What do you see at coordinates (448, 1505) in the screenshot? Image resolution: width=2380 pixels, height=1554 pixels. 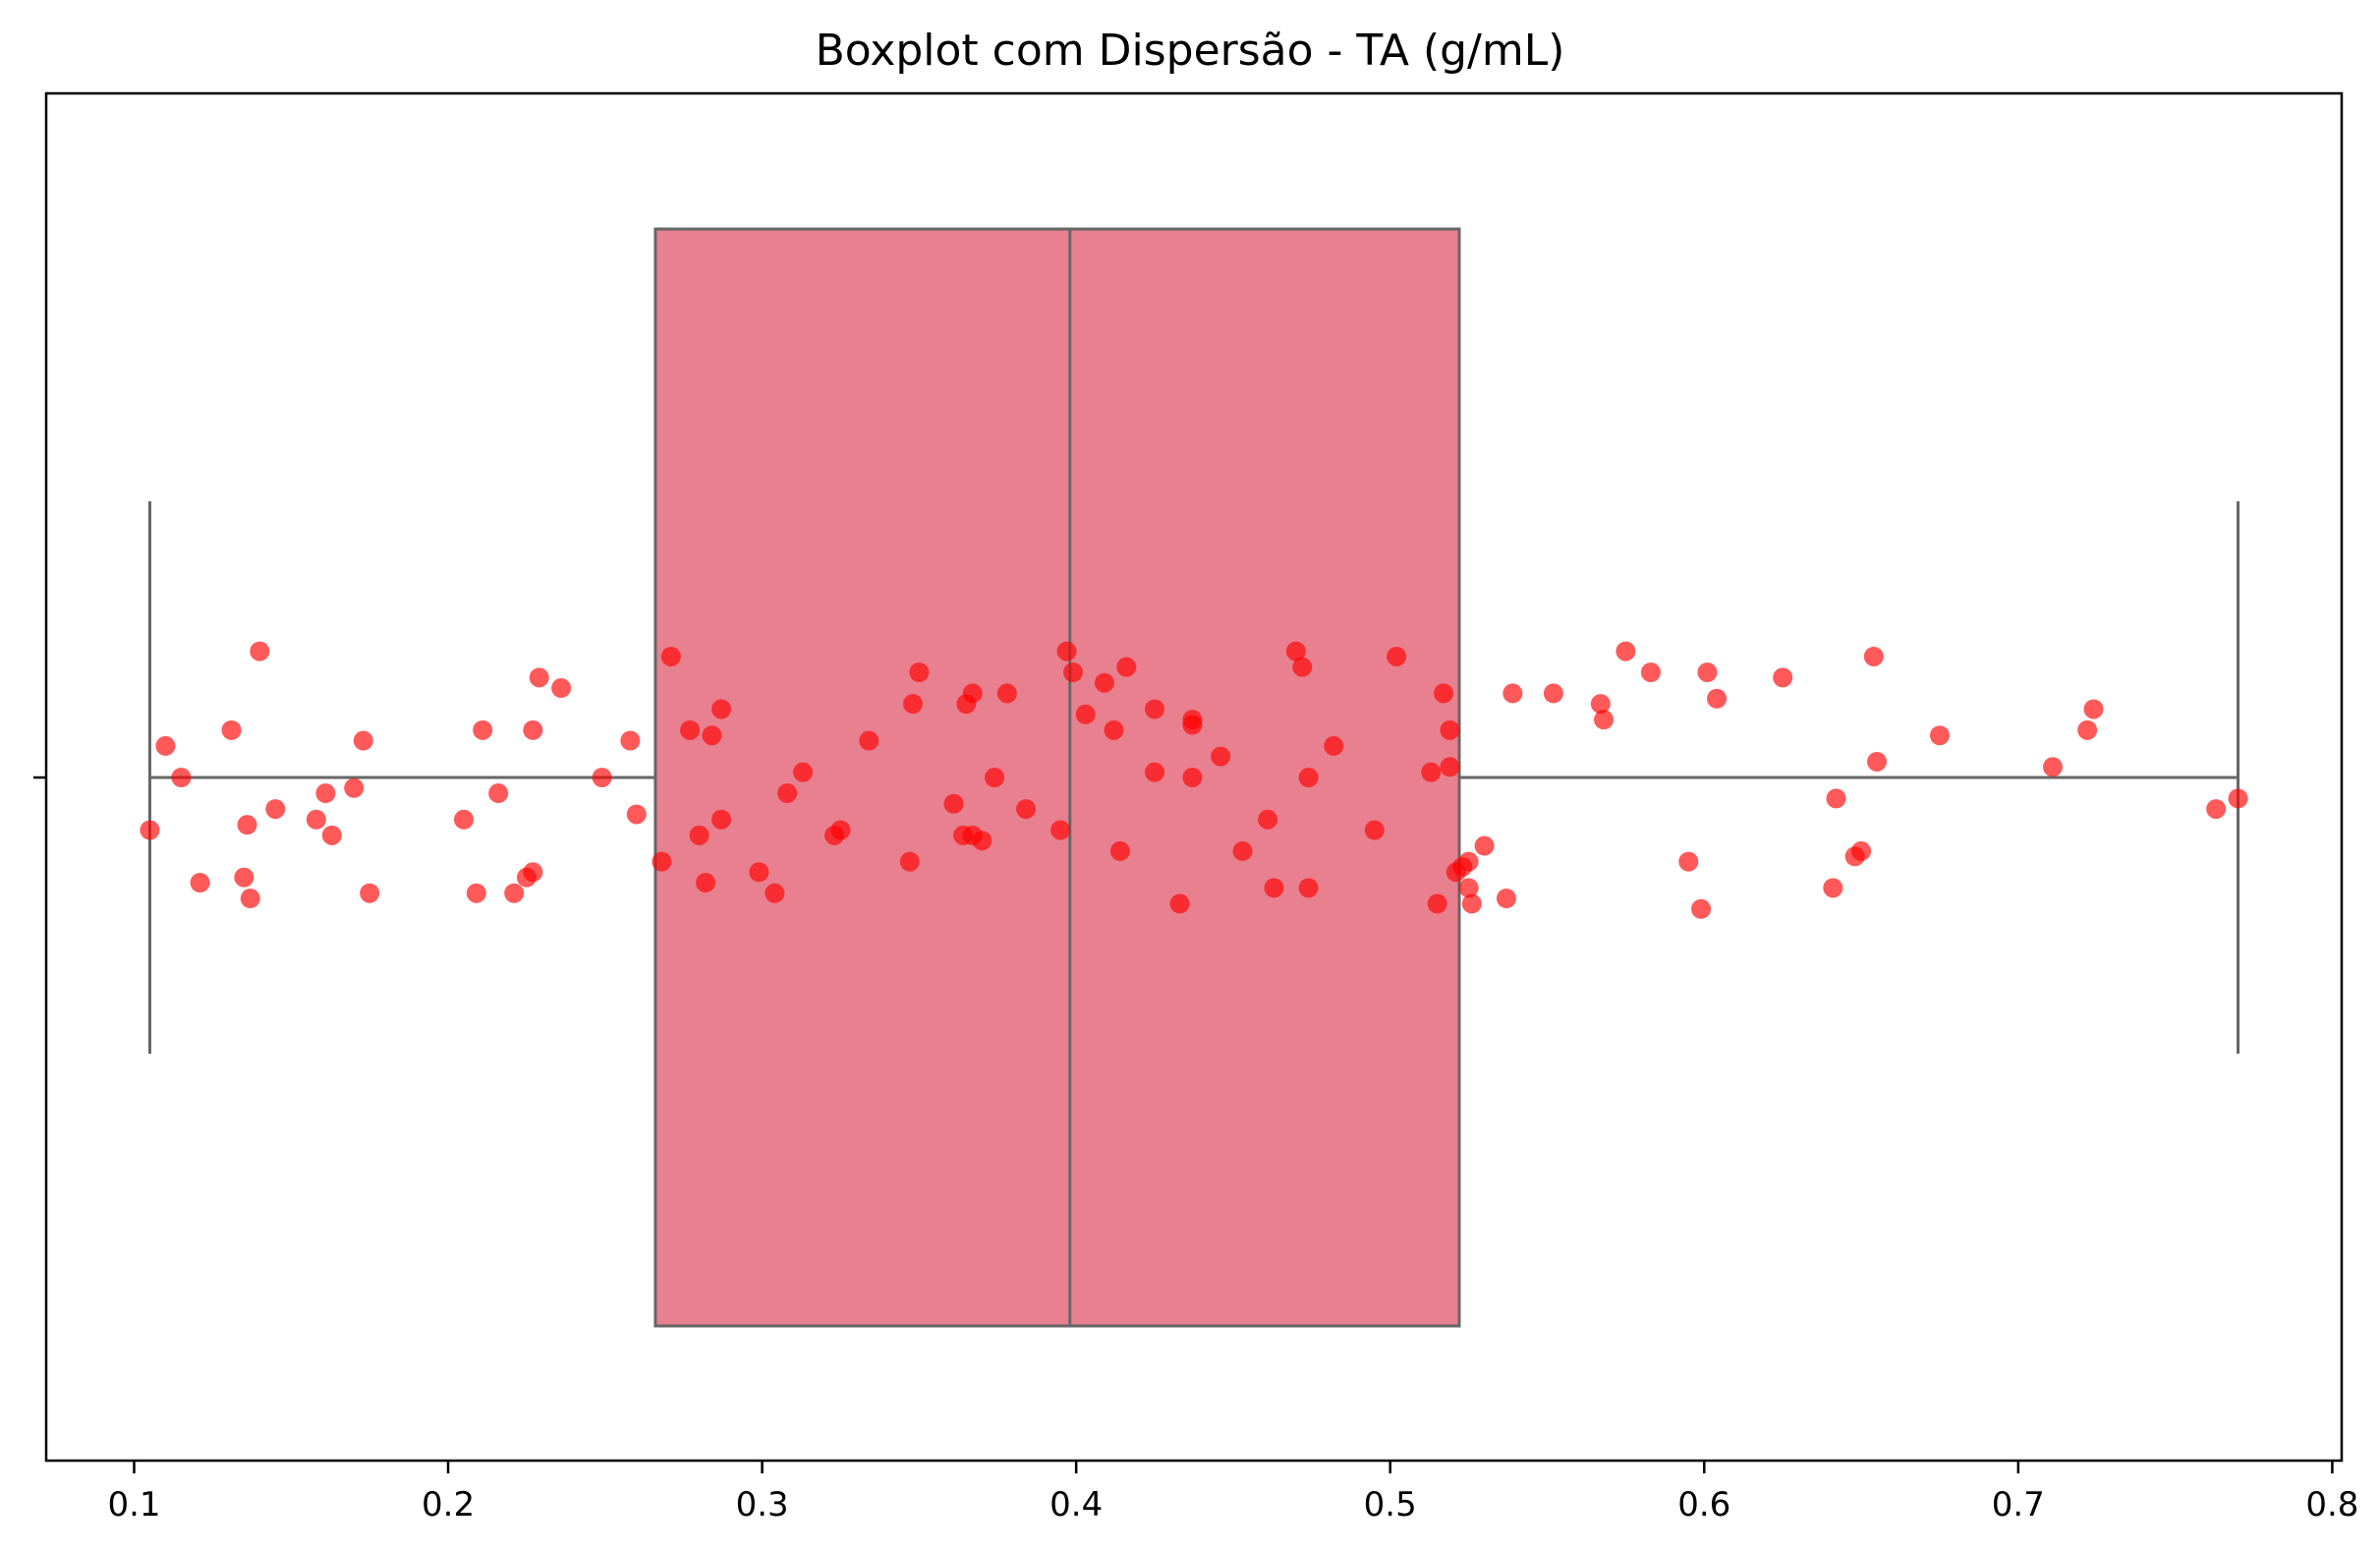 I see `x-tick-label: 0.2` at bounding box center [448, 1505].